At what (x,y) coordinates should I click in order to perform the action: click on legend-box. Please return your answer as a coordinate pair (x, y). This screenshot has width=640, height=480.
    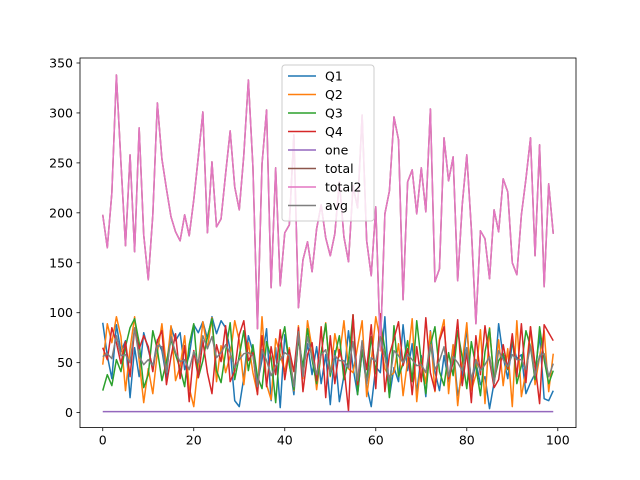
    Looking at the image, I should click on (328, 143).